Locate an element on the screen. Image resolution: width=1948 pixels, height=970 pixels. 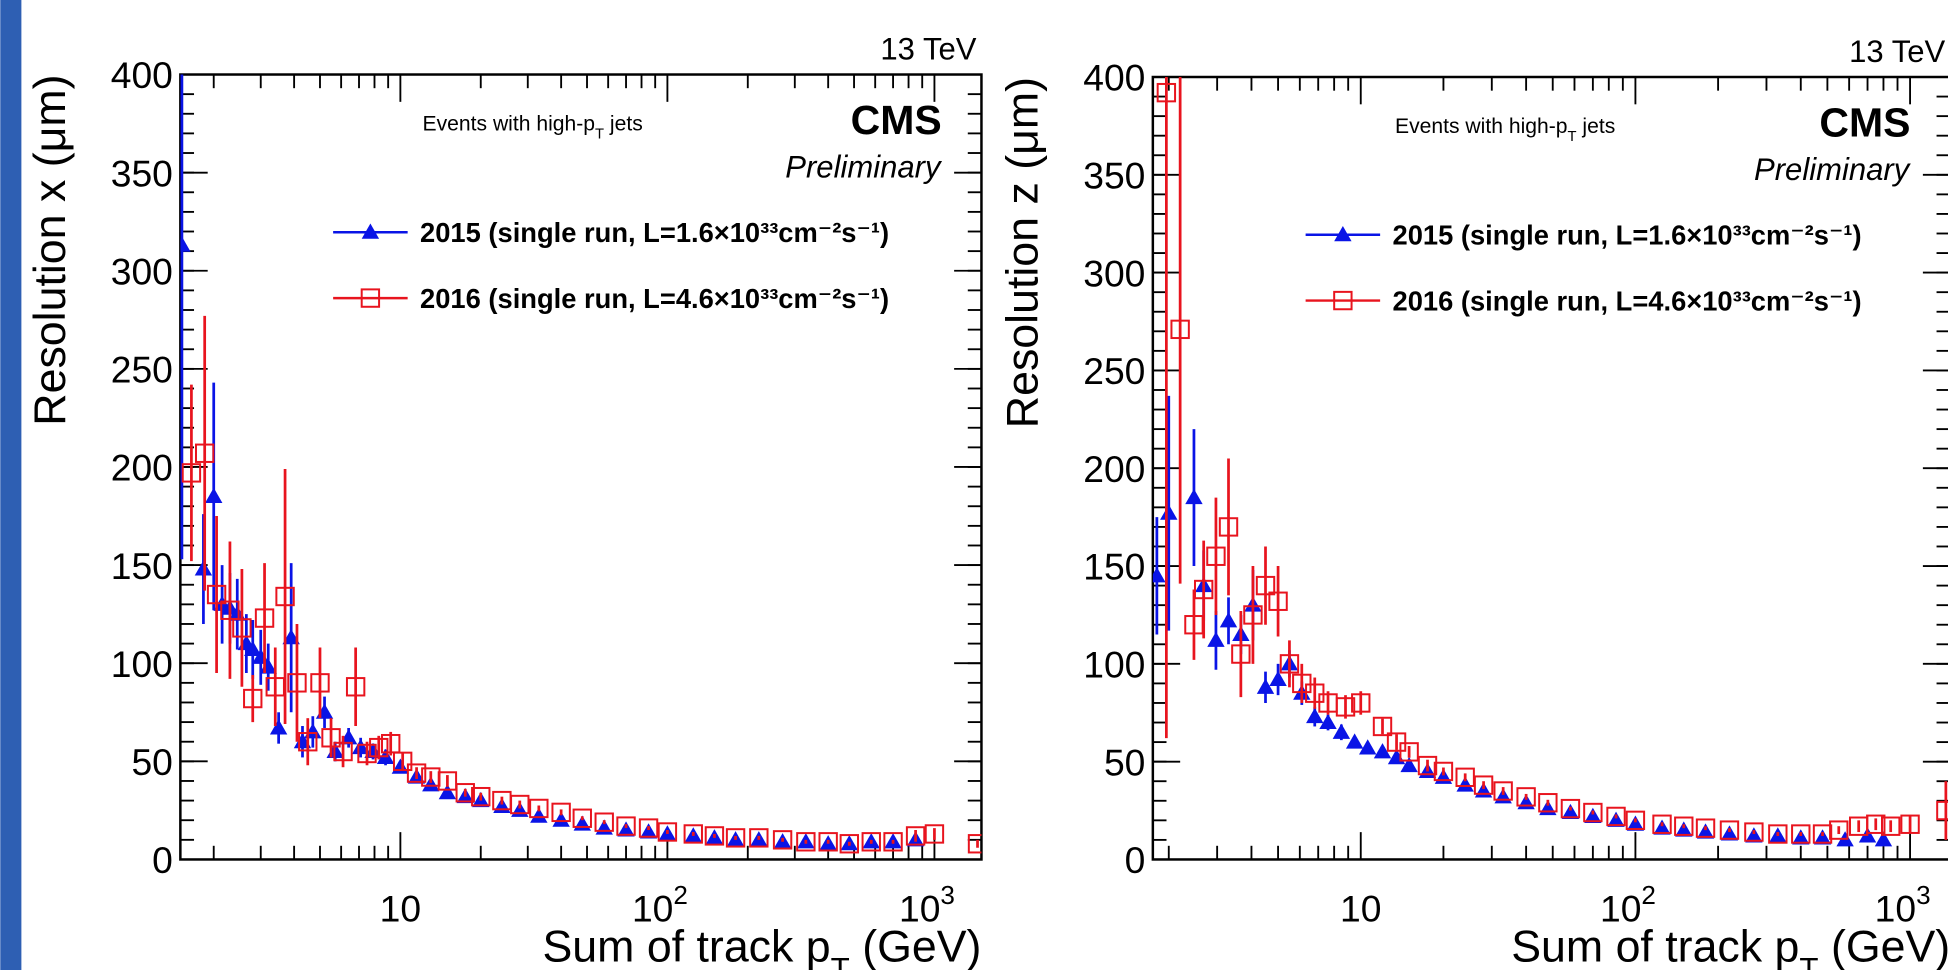
legend-label: 2015 (single run, L=1.6×10³³cm⁻²s⁻¹) is located at coordinates (1627, 235).